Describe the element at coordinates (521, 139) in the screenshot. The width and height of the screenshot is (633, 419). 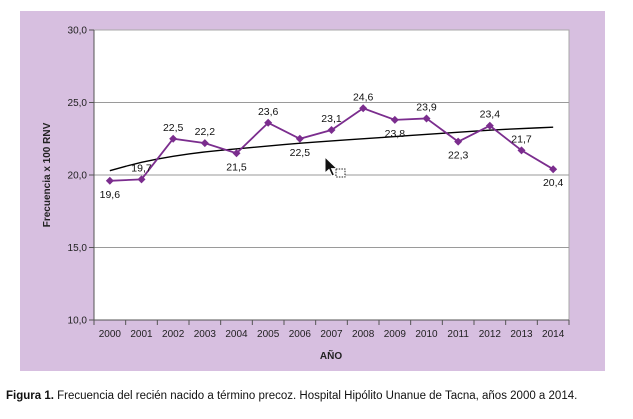
I see `data-label: 21,7` at that location.